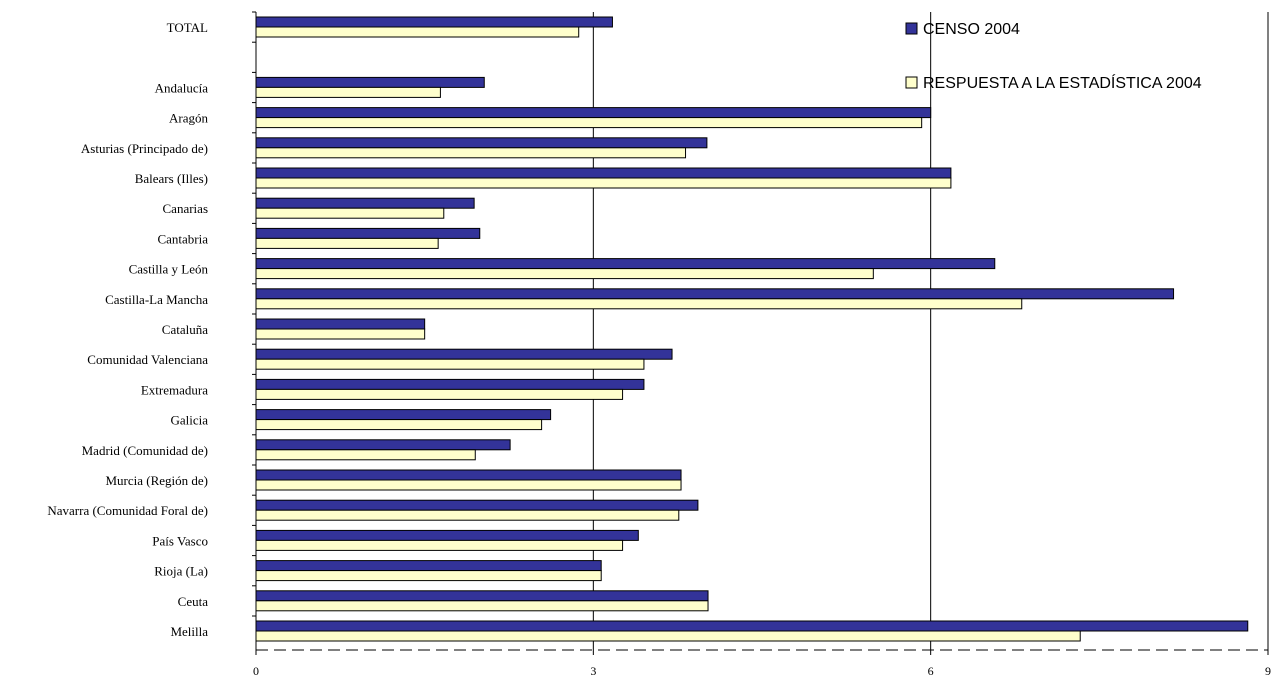 The width and height of the screenshot is (1271, 677). What do you see at coordinates (144, 148) in the screenshot?
I see `category-label-4: Asturias (Principado de)` at bounding box center [144, 148].